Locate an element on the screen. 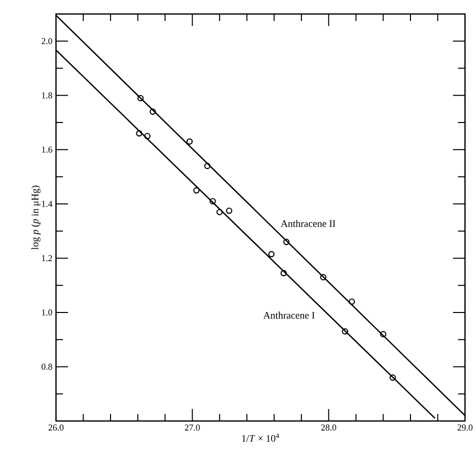 This screenshot has height=460, width=476. x-tick-label: 27.0 is located at coordinates (192, 427).